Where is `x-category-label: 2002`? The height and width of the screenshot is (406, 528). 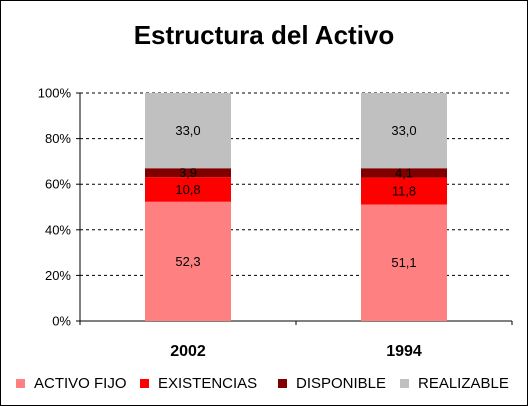 x-category-label: 2002 is located at coordinates (188, 351).